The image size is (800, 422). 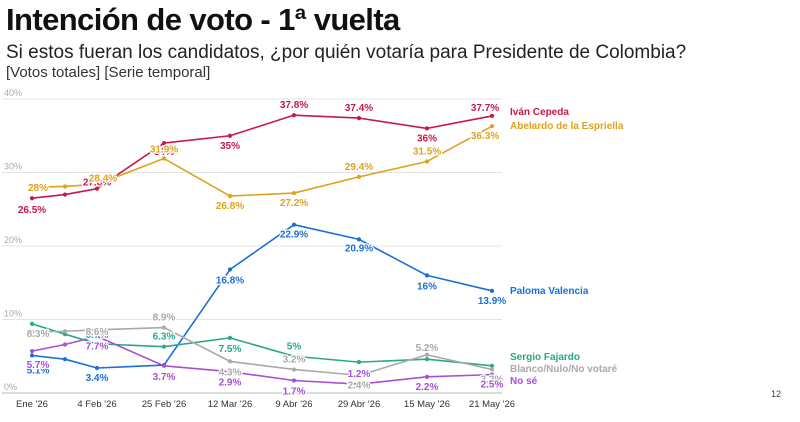 What do you see at coordinates (294, 235) in the screenshot?
I see `data-label: 22.9%` at bounding box center [294, 235].